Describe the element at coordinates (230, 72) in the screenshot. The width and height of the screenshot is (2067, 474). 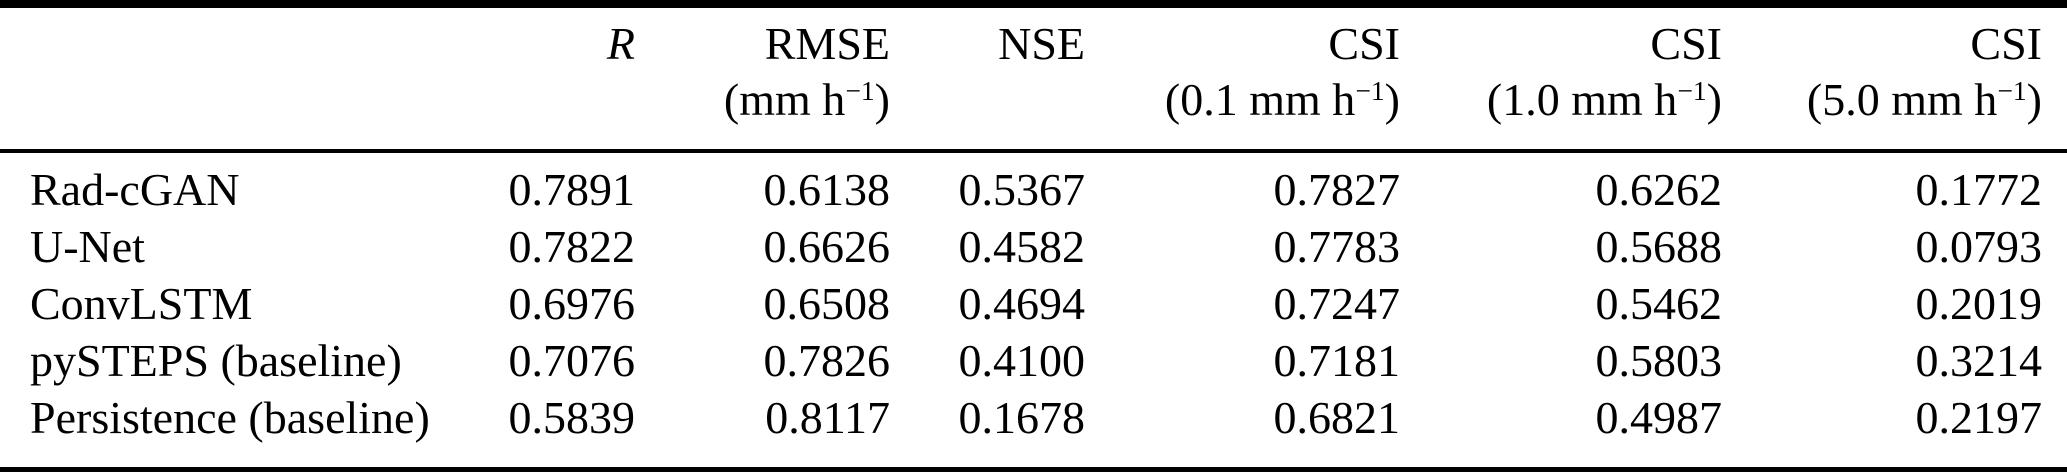
I see `column-header-model` at that location.